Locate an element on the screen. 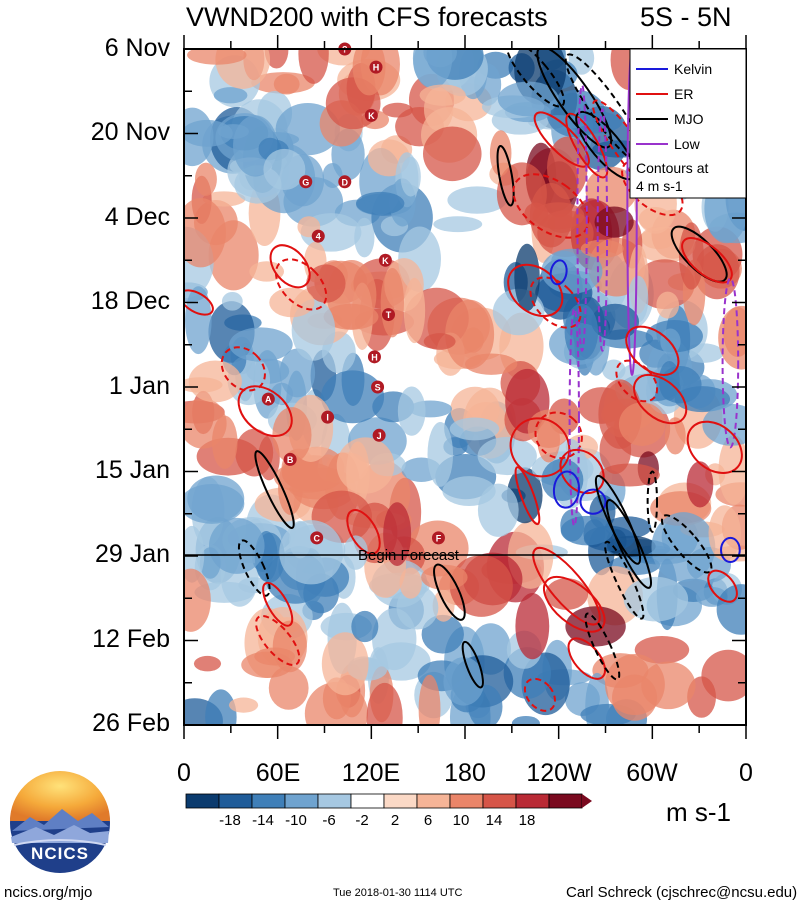 The image size is (809, 907). storm-marker-label: B is located at coordinates (290, 460).